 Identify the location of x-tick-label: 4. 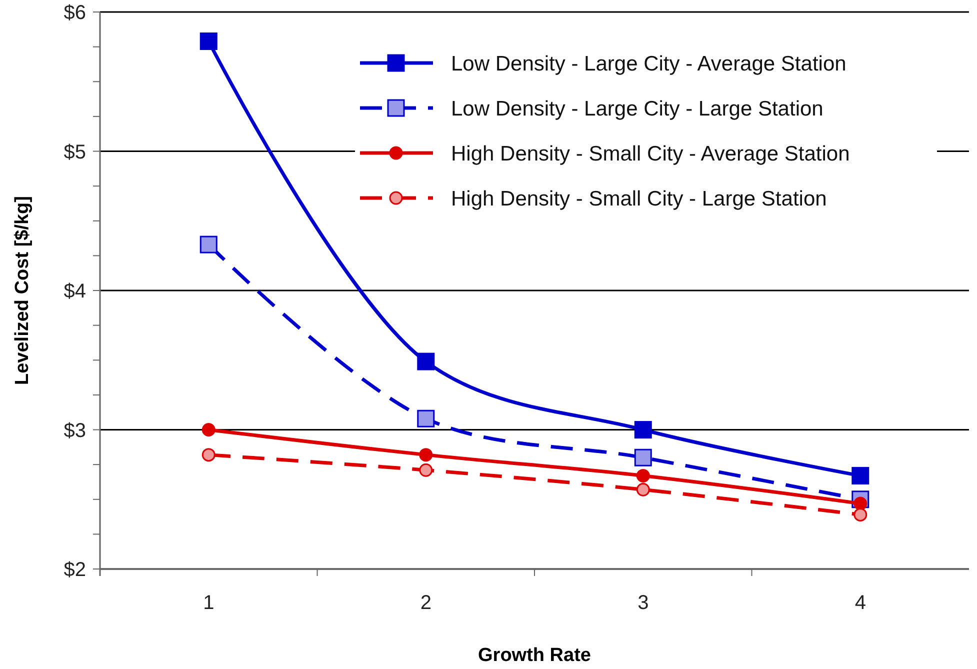
(860, 603).